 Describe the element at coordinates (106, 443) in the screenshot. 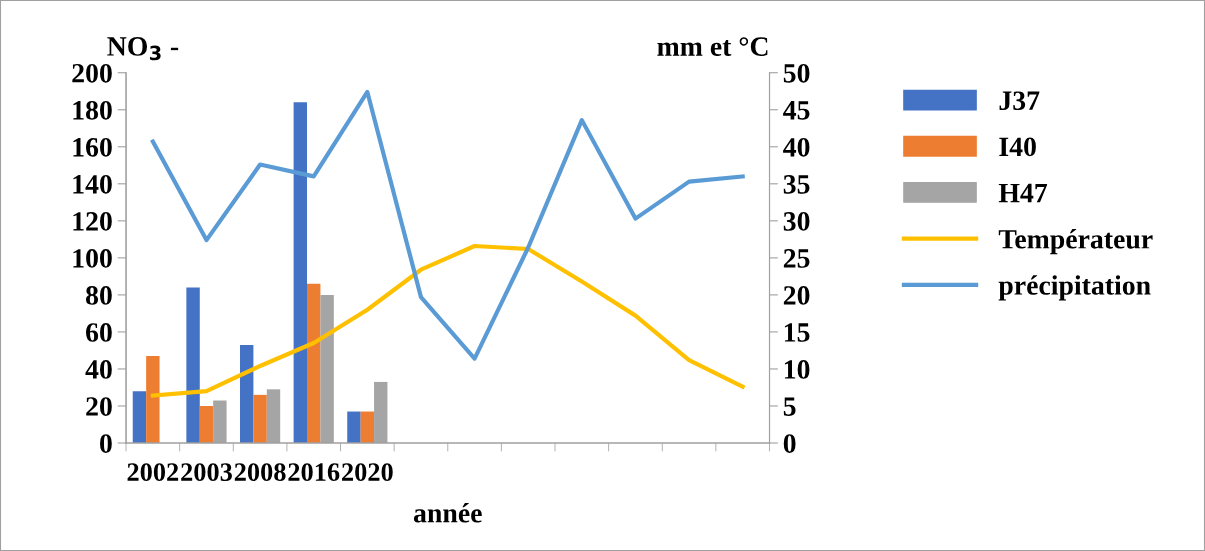

I see `y-tick-label: 0` at that location.